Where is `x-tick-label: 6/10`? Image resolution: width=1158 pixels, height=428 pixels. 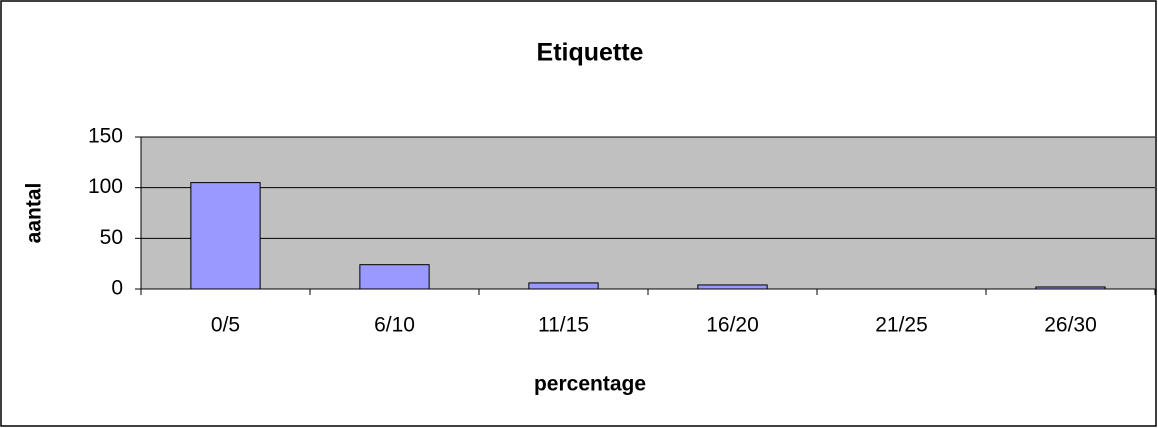
x-tick-label: 6/10 is located at coordinates (394, 325).